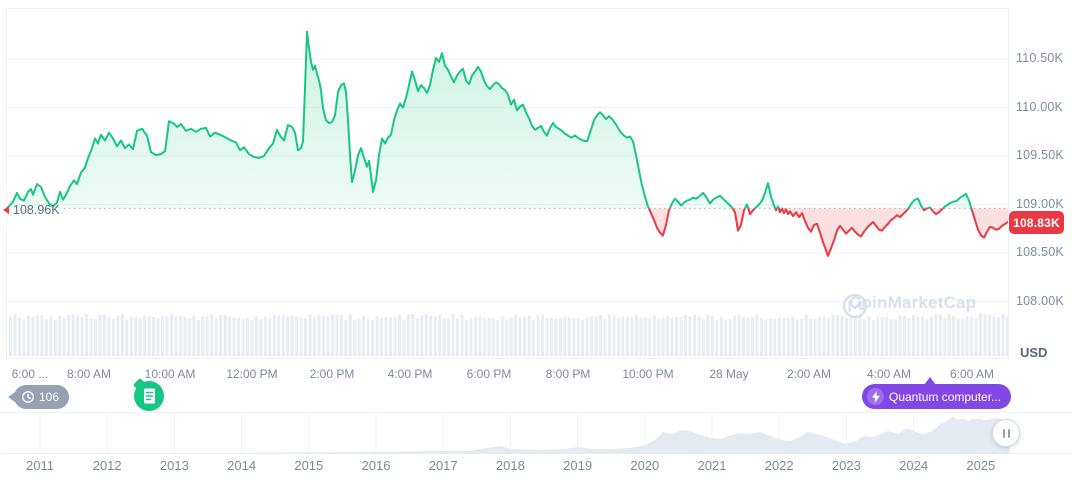 This screenshot has height=477, width=1072. I want to click on navigator-handle, so click(1006, 433).